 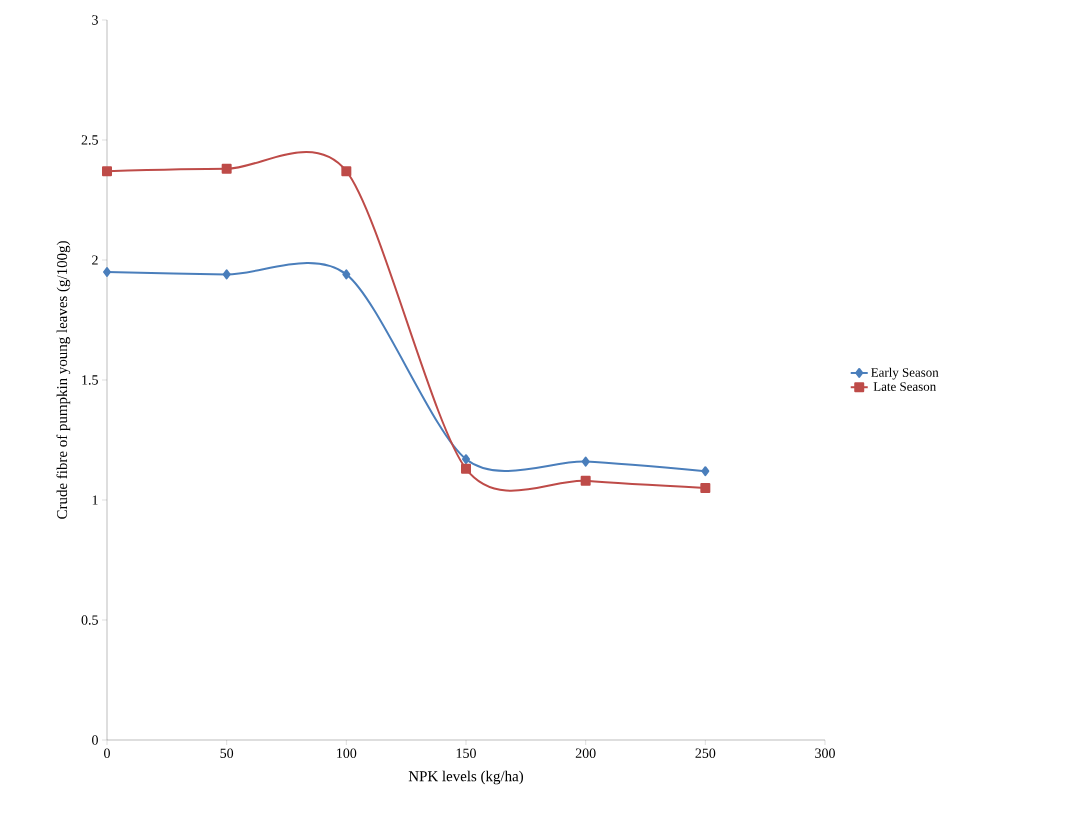 What do you see at coordinates (107, 753) in the screenshot?
I see `x-tick-label: 0` at bounding box center [107, 753].